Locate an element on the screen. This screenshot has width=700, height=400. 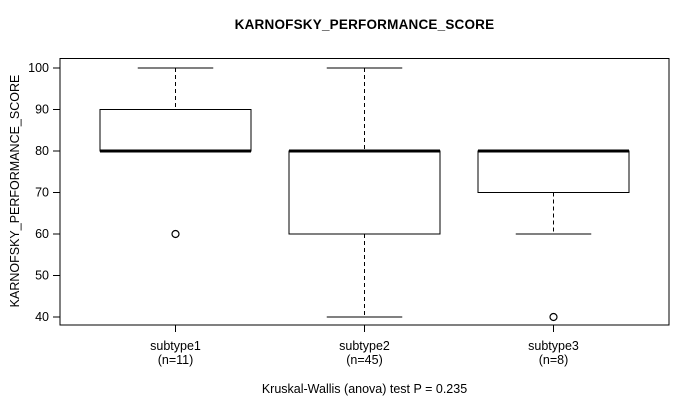
group-label: subtype3 is located at coordinates (553, 346).